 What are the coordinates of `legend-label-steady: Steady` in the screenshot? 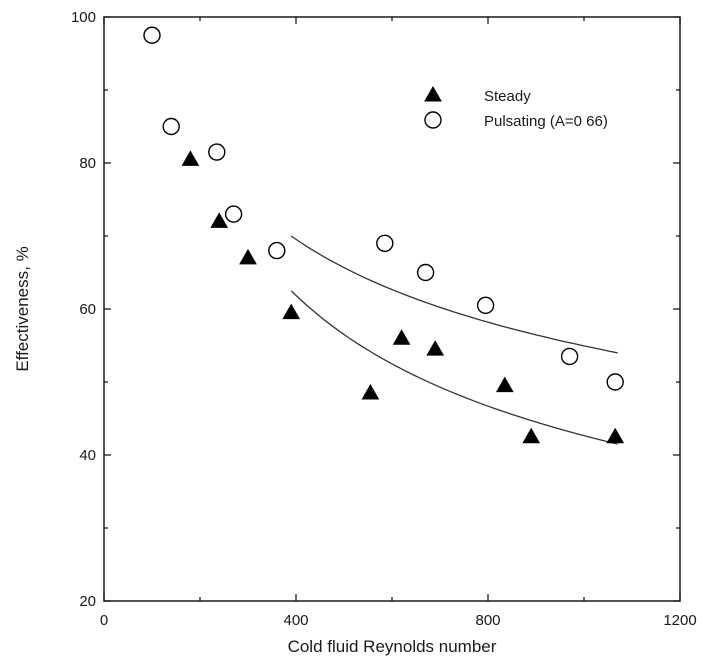 It's located at (507, 96).